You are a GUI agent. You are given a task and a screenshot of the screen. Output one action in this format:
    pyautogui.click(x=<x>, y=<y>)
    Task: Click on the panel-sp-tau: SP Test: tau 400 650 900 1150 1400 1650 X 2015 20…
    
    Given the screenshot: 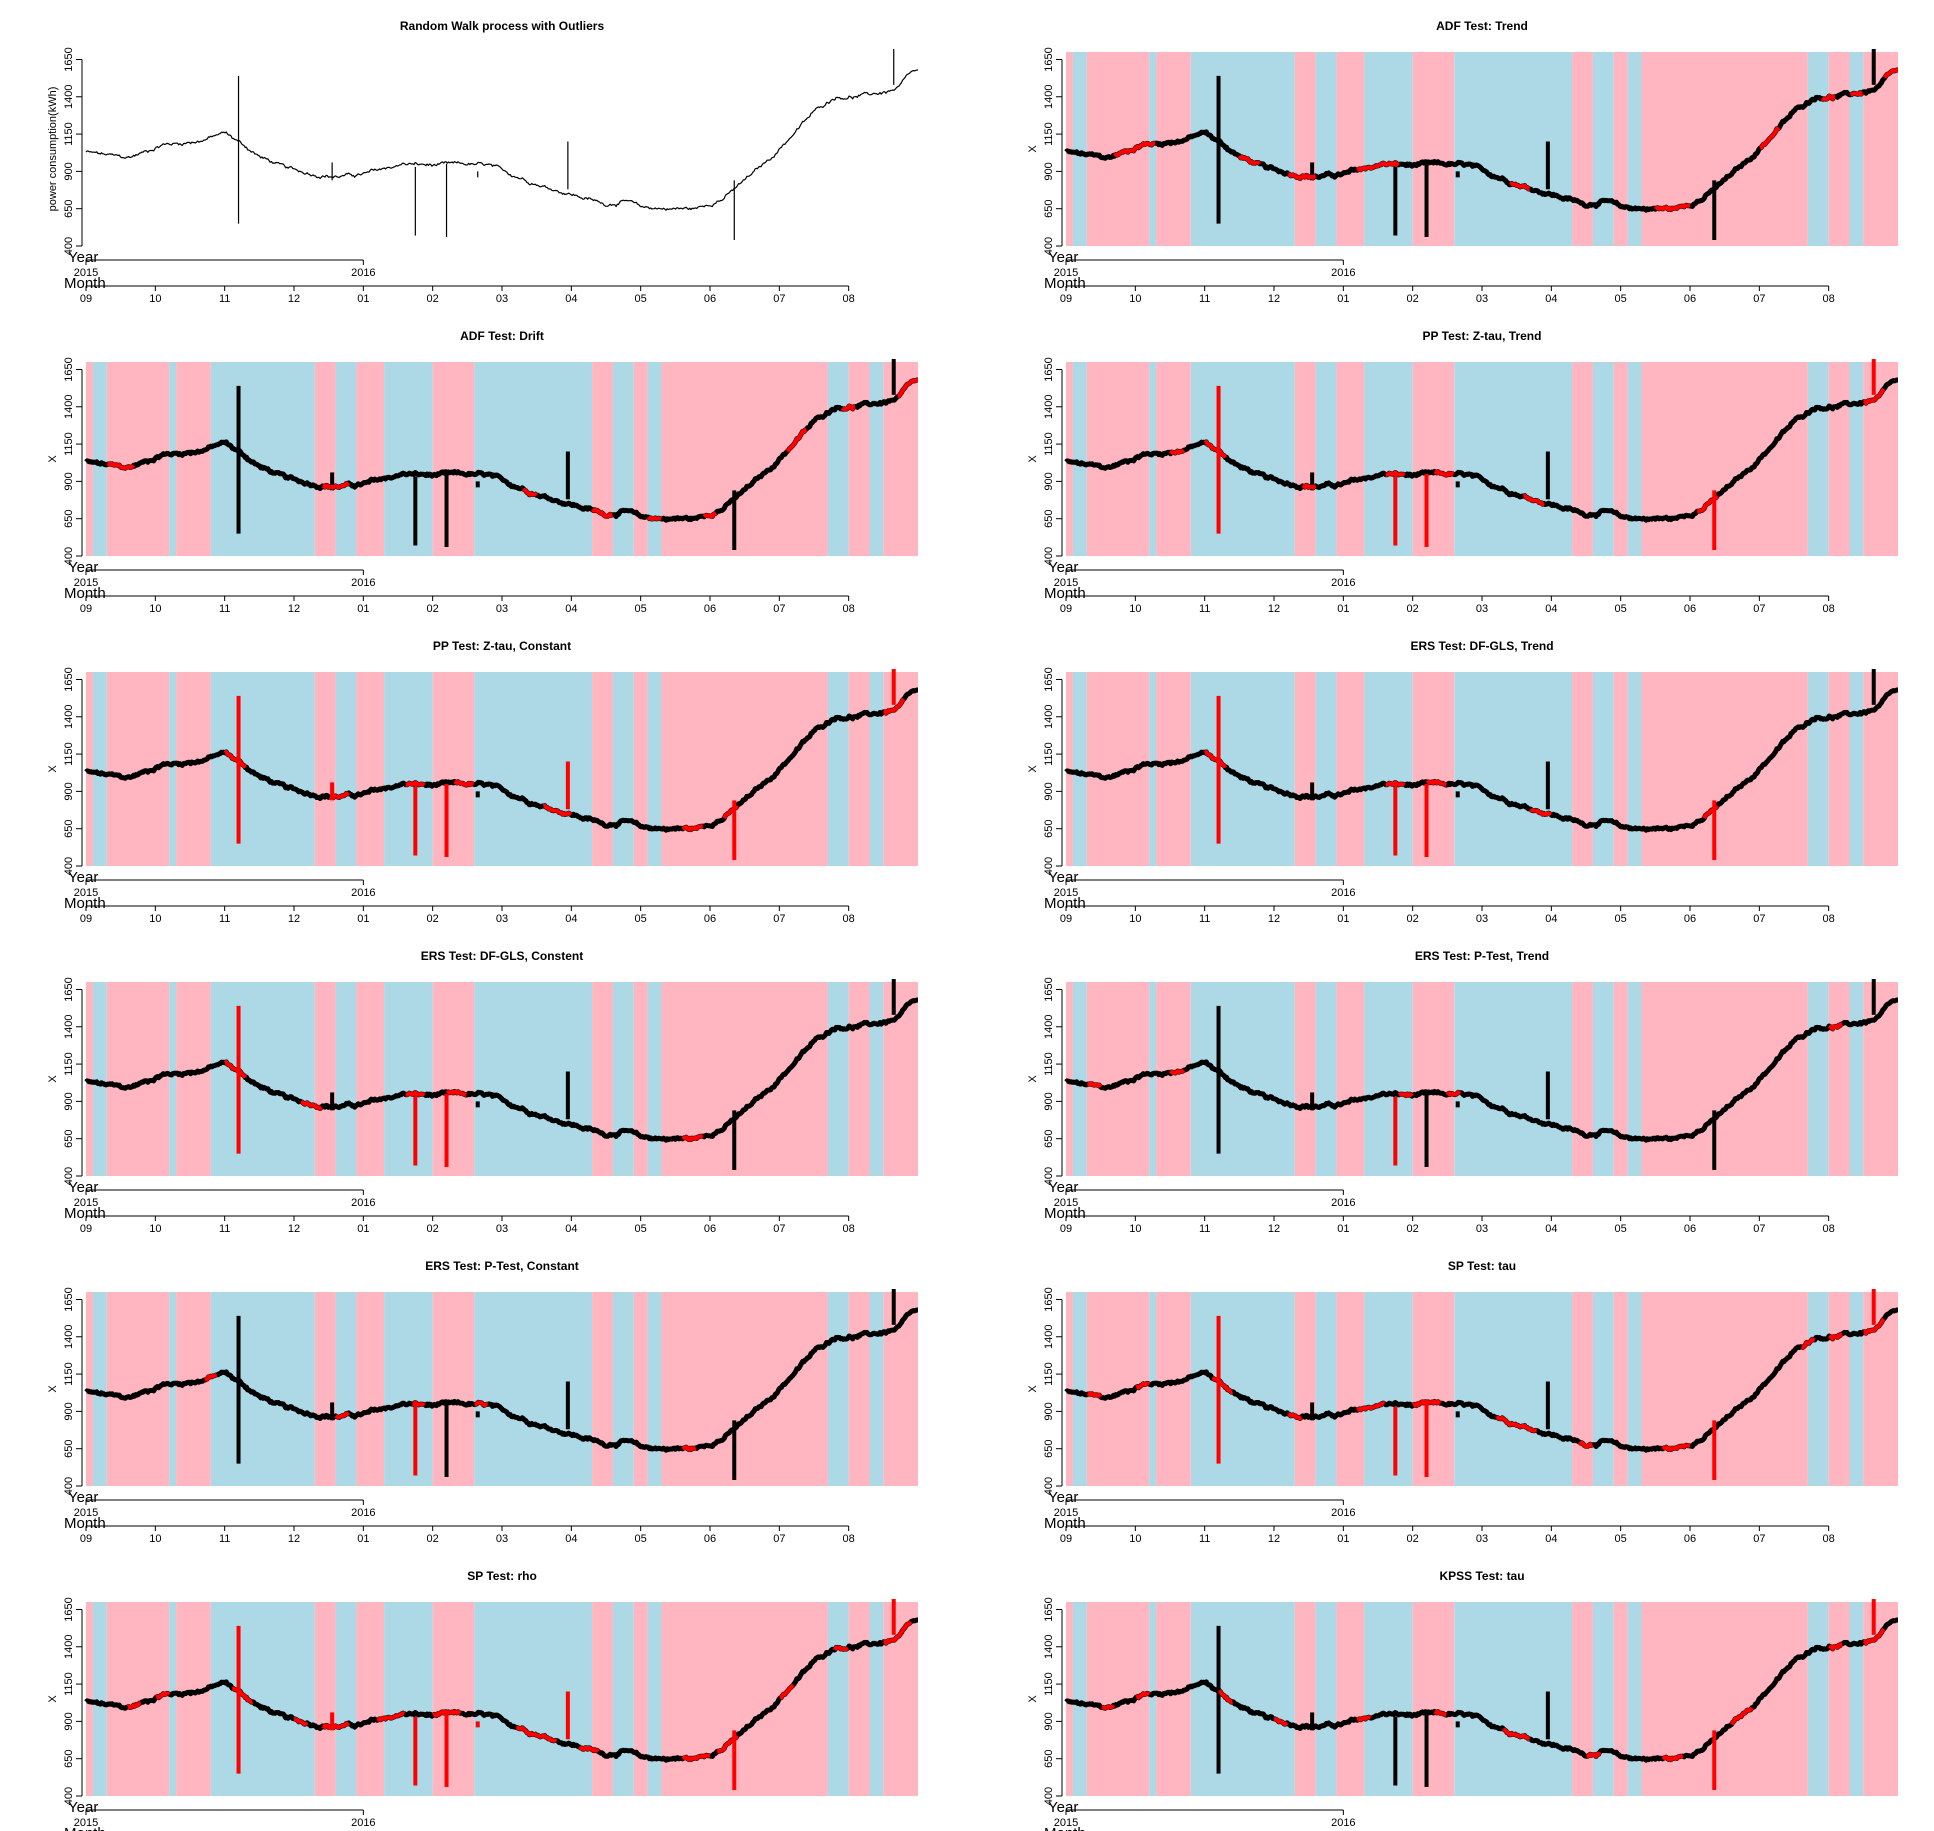 What is the action you would take?
    pyautogui.click(x=1463, y=1402)
    